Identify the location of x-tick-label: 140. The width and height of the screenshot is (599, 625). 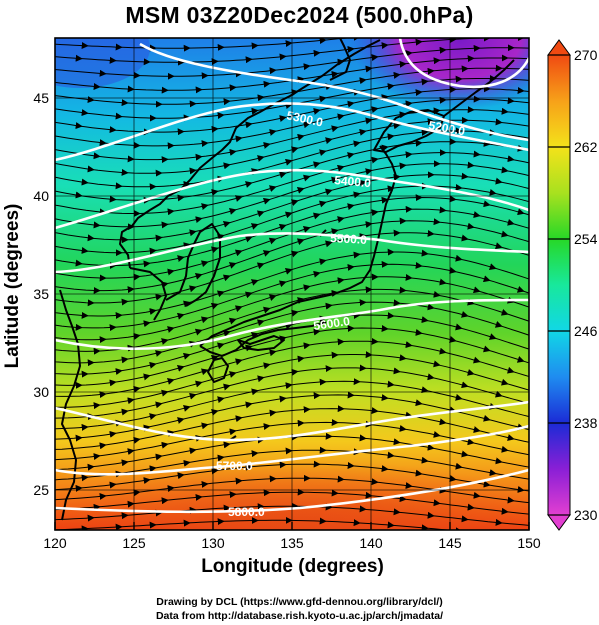
(371, 543).